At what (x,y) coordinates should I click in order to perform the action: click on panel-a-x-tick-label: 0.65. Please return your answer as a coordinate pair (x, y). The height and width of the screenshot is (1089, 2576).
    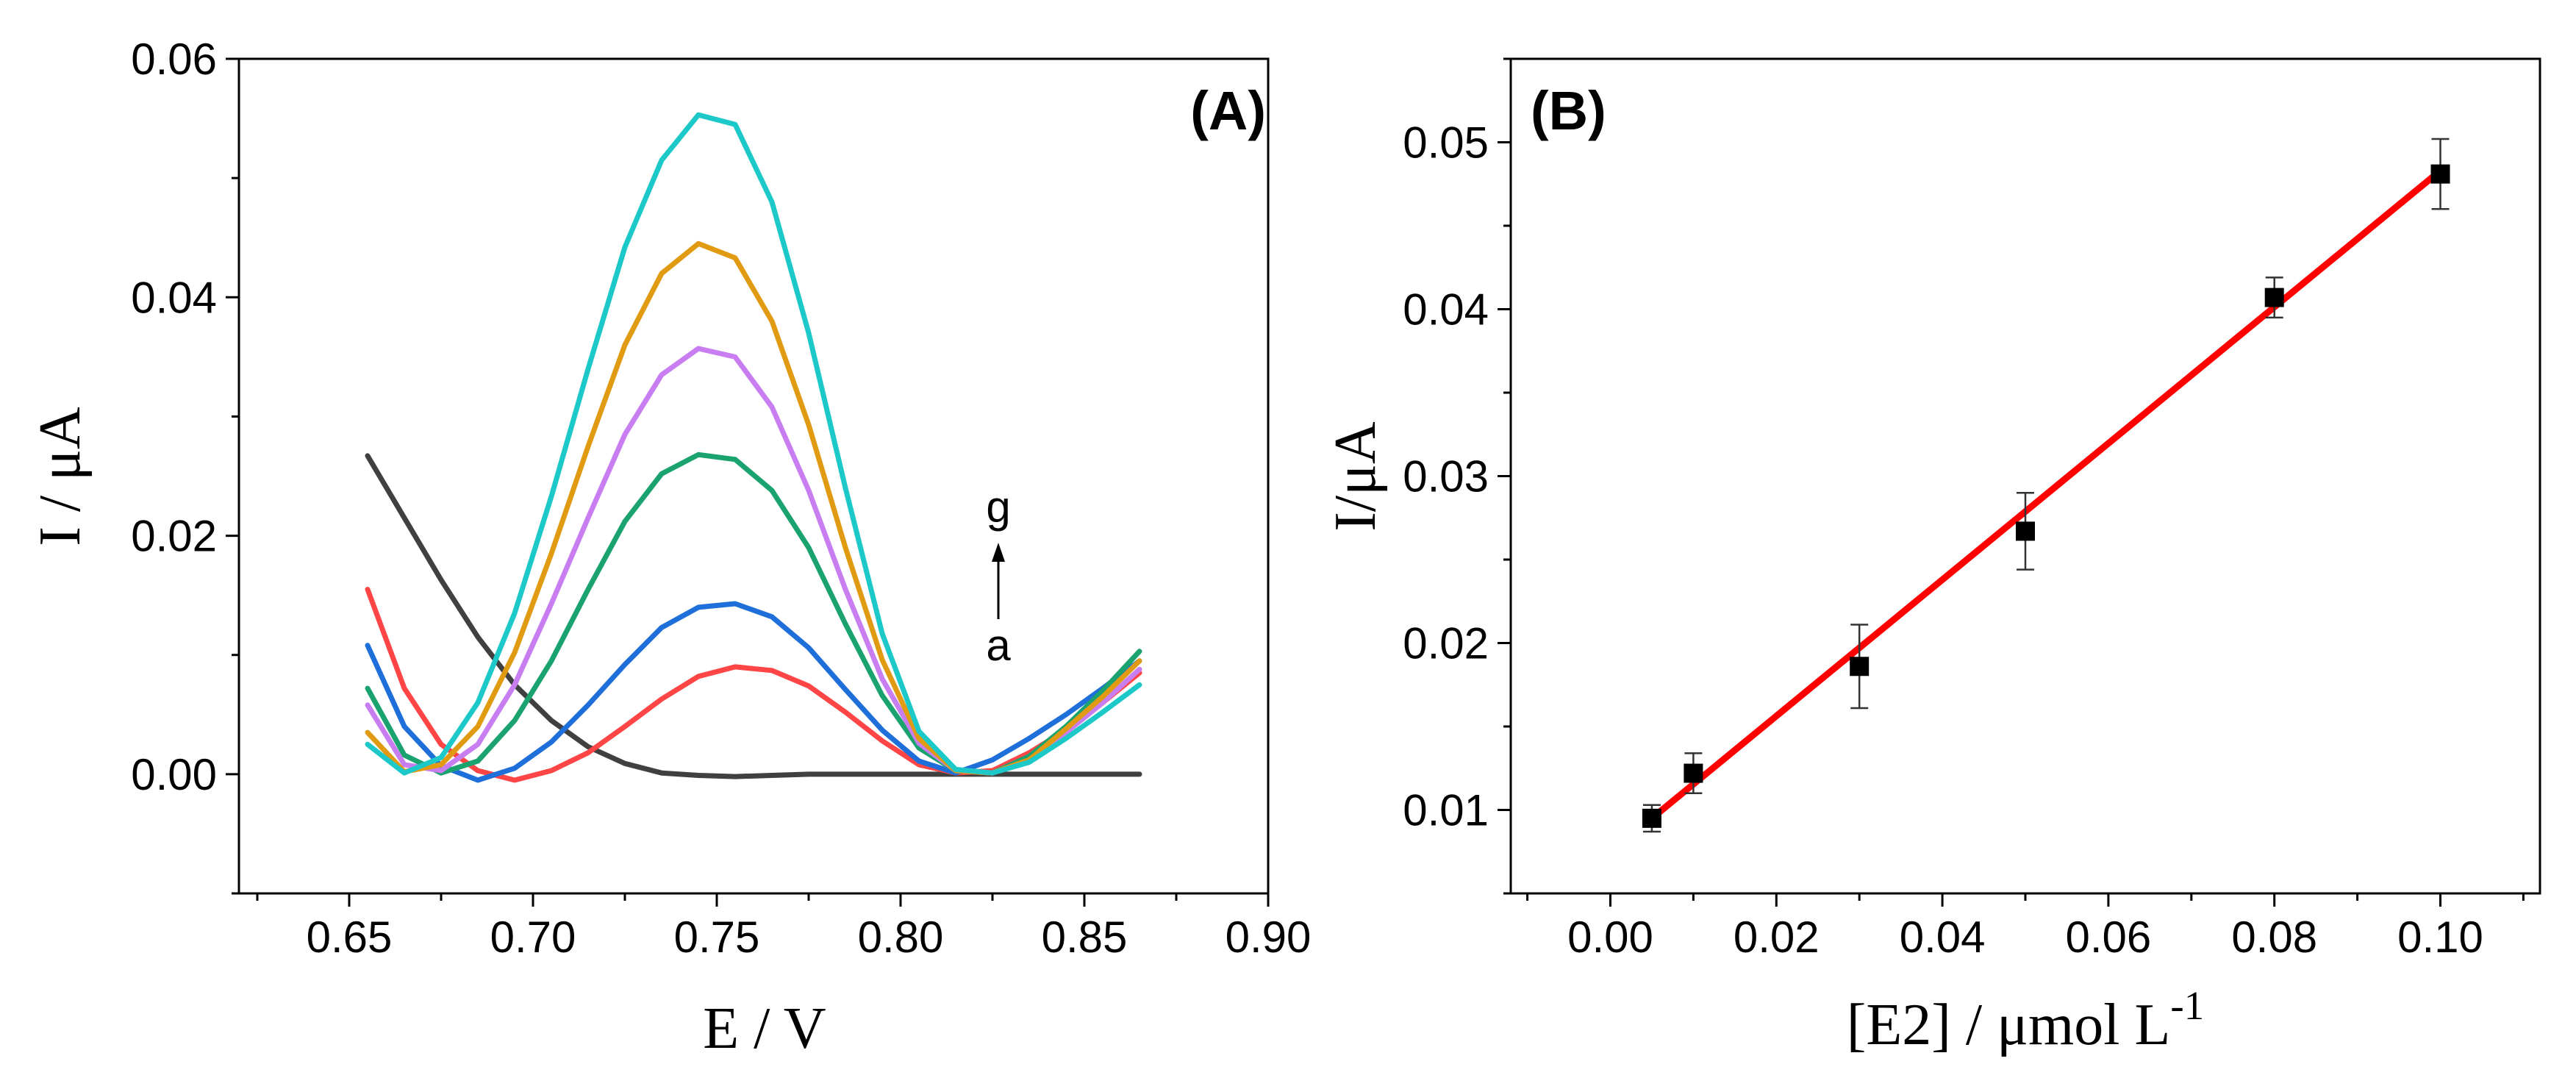
    Looking at the image, I should click on (350, 937).